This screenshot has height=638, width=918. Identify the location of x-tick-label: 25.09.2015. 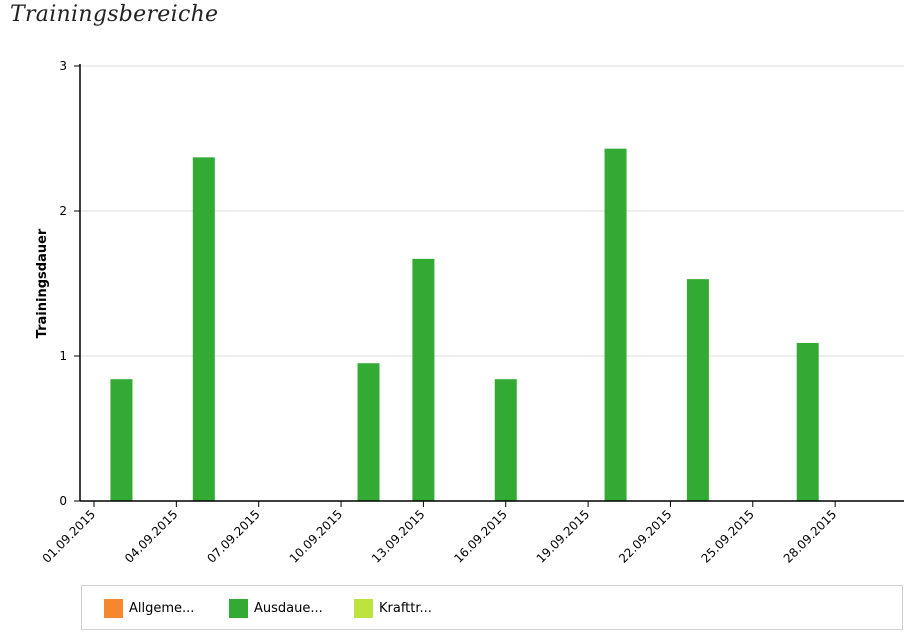
(727, 536).